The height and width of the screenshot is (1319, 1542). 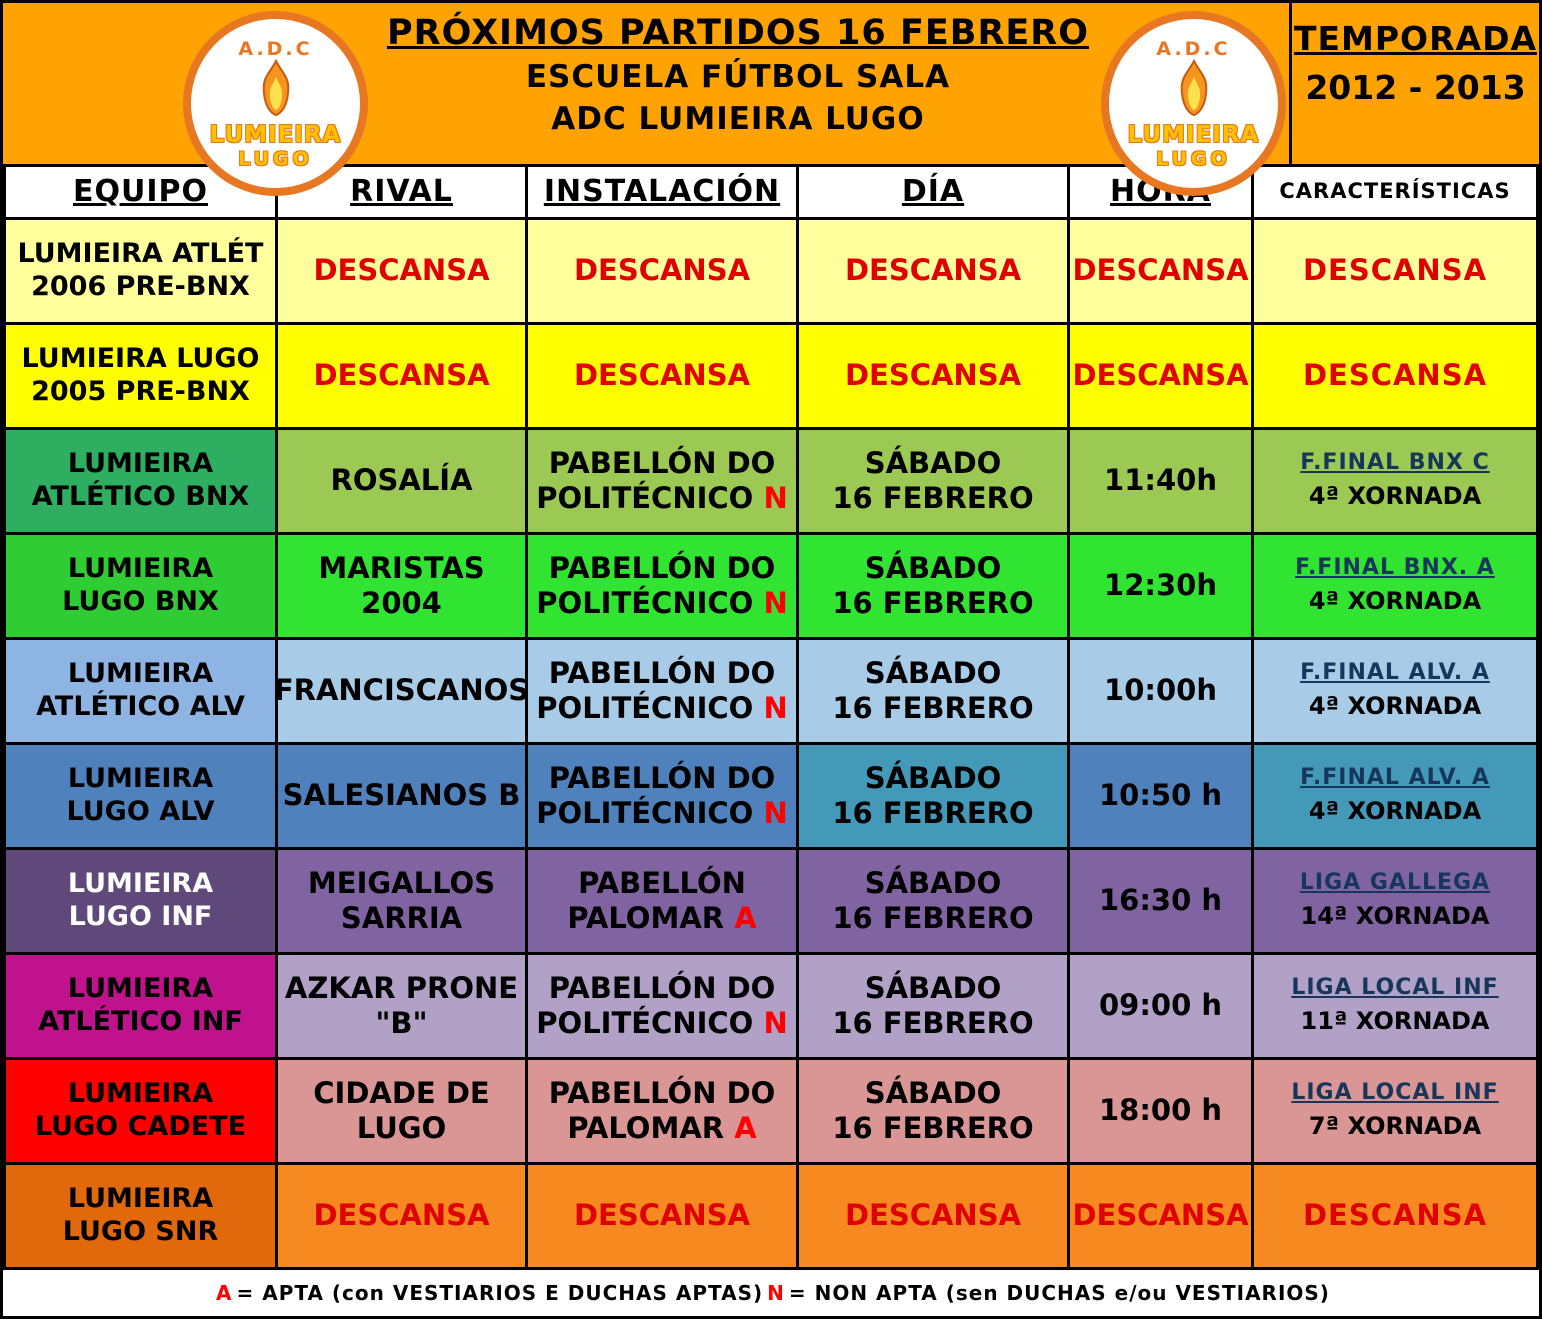 I want to click on team-cell: LUMIEIRA LUGO SNR, so click(x=140, y=1216).